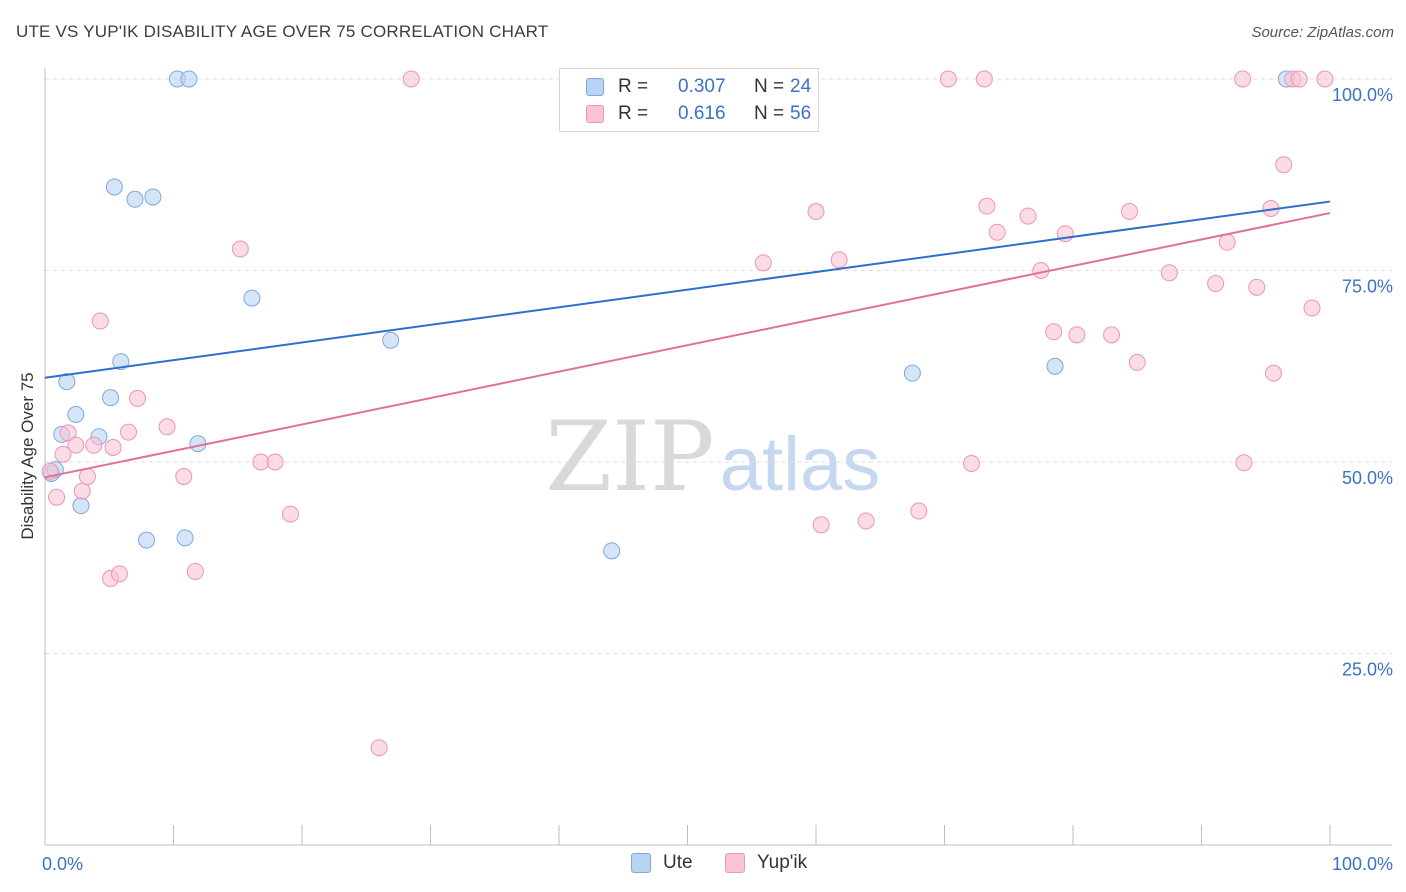 The image size is (1406, 892). I want to click on bottom-legend-item-yupik: Yup'ik, so click(766, 863).